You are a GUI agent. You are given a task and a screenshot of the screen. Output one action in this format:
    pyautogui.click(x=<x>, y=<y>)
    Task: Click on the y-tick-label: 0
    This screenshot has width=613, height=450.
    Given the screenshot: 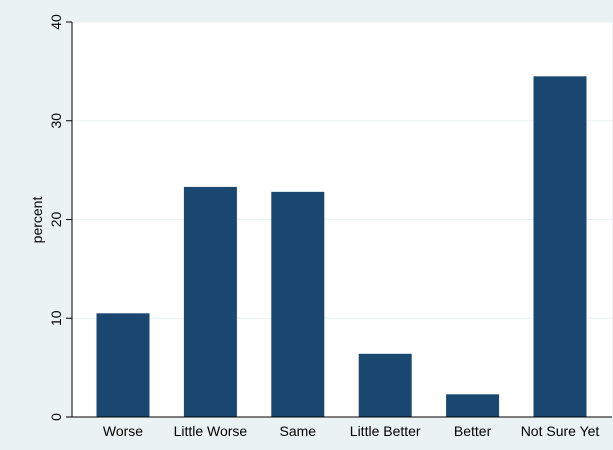 What is the action you would take?
    pyautogui.click(x=56, y=417)
    